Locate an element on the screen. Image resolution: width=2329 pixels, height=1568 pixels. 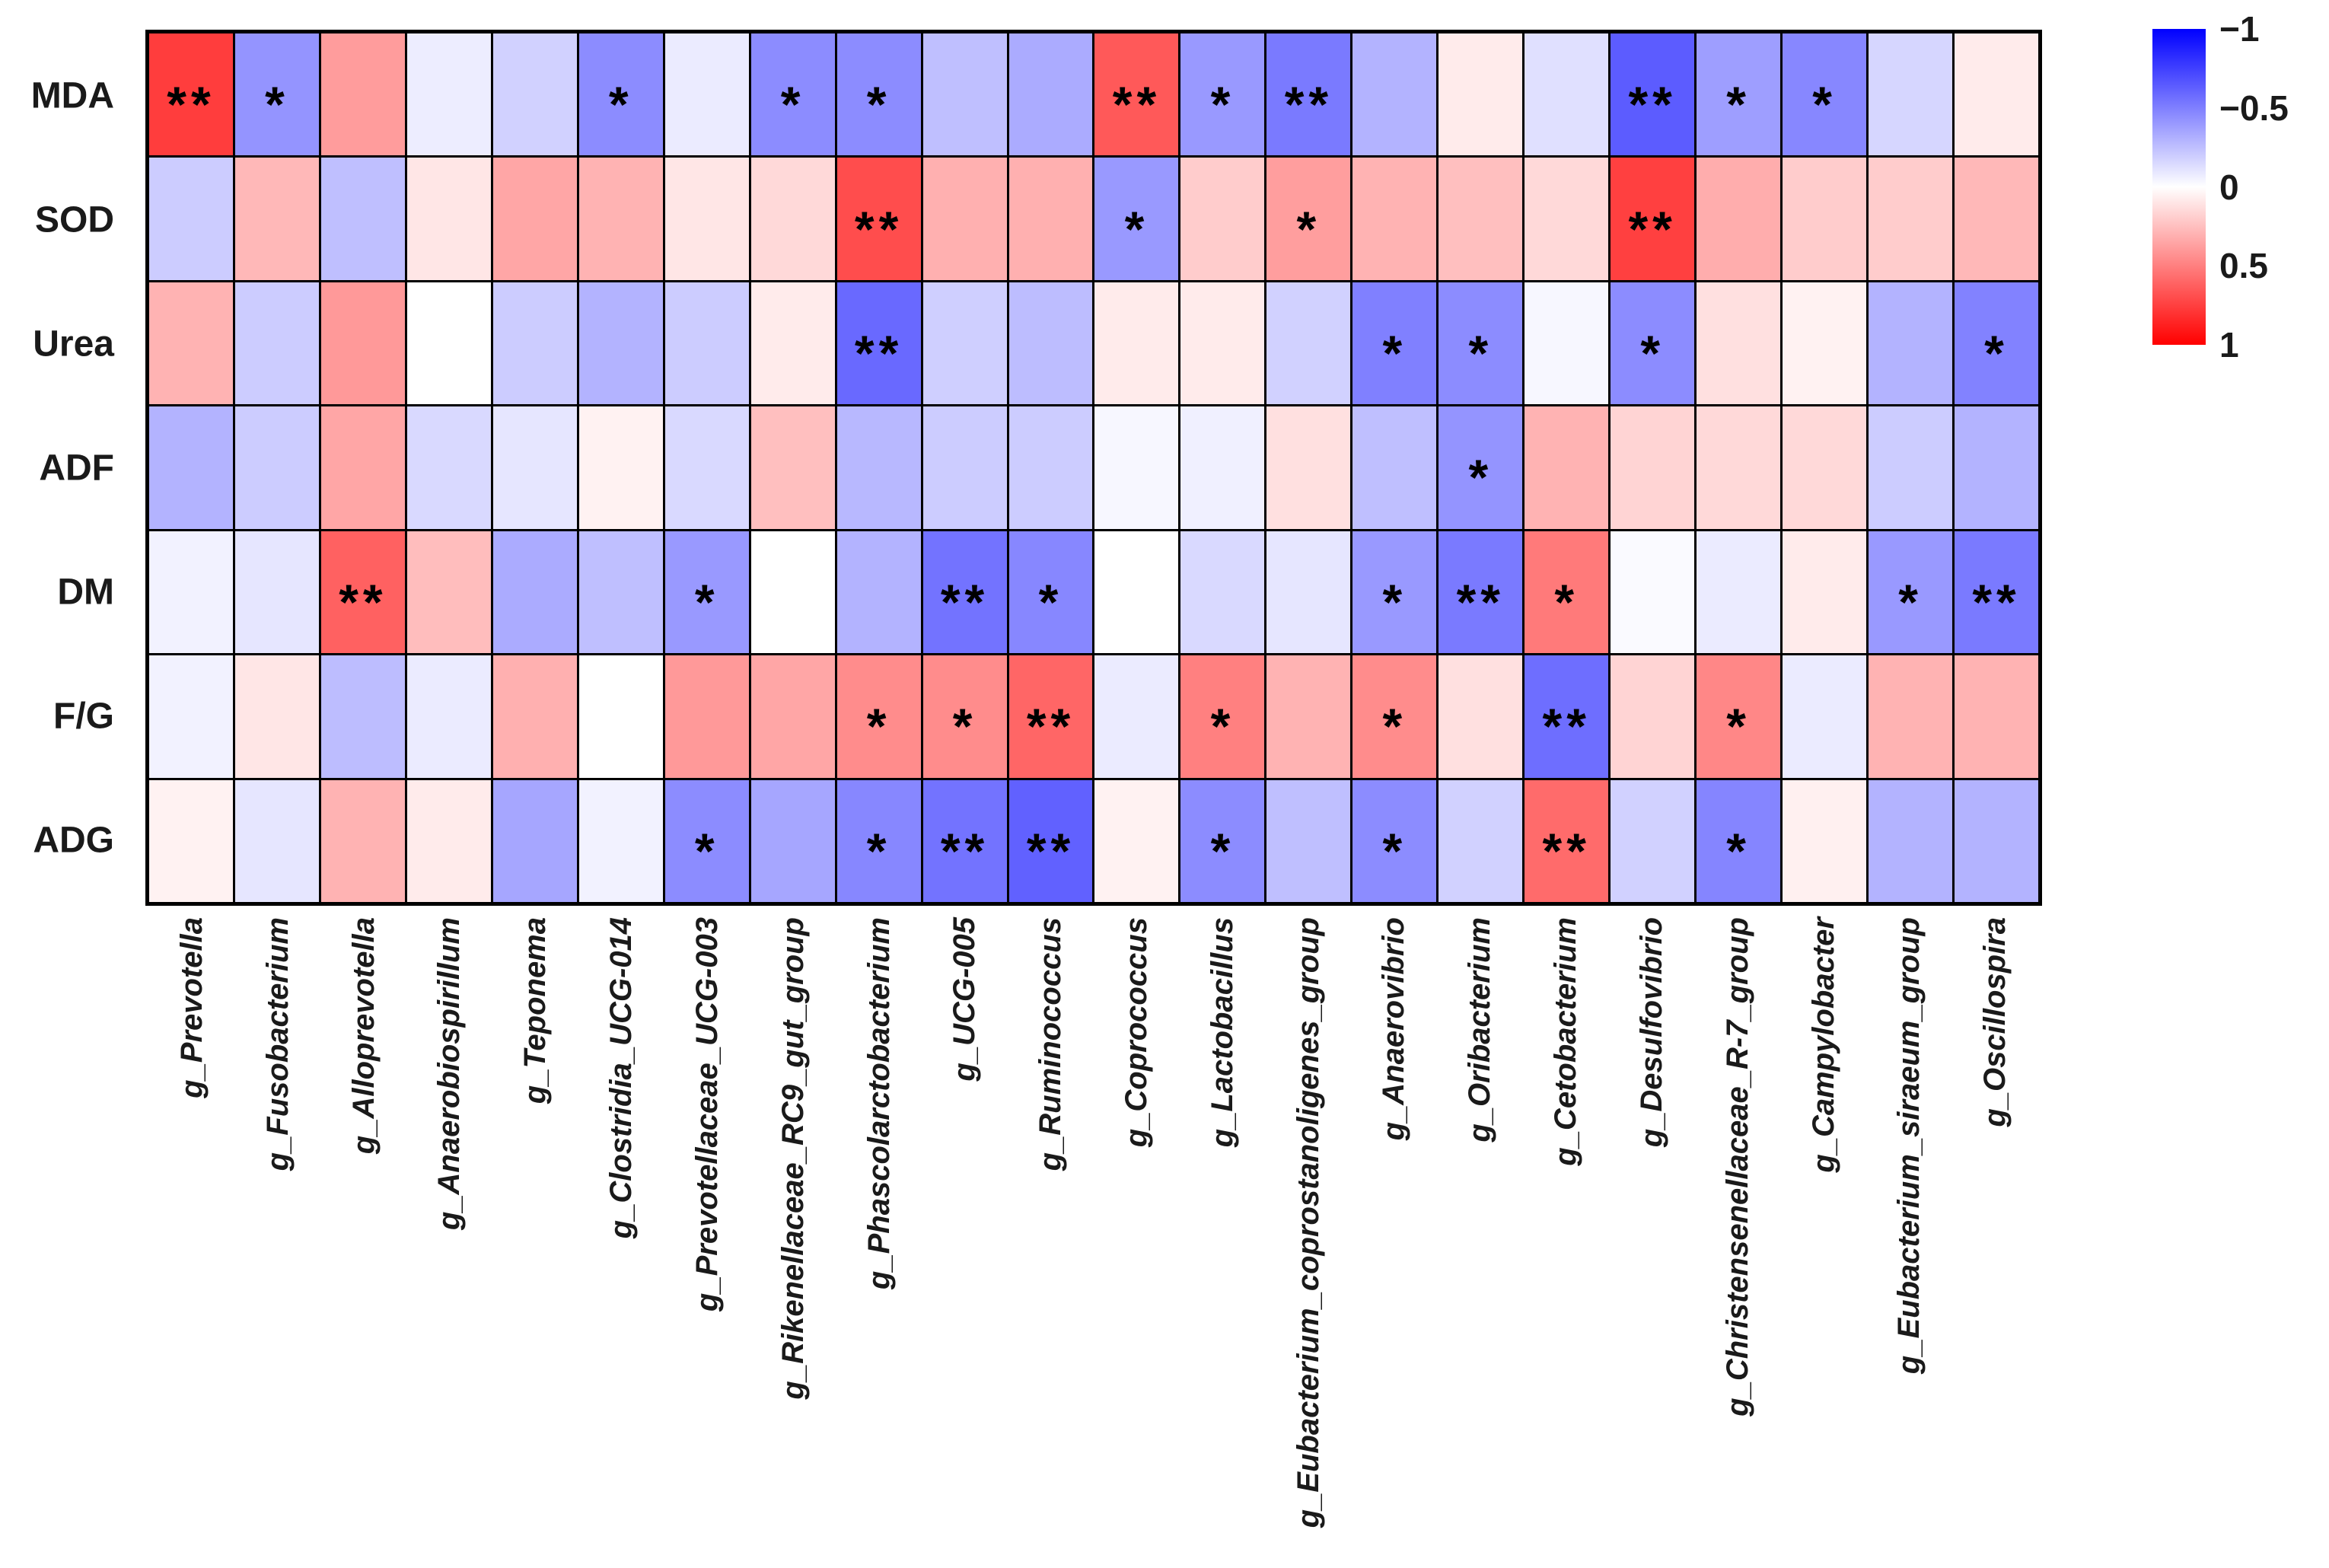
column-label: g_Anaerovibrio is located at coordinates (1394, 1029).